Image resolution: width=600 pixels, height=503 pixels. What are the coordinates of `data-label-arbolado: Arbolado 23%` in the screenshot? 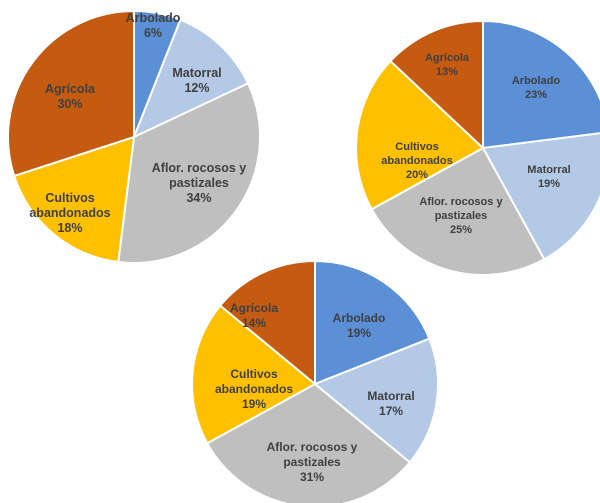 It's located at (536, 88).